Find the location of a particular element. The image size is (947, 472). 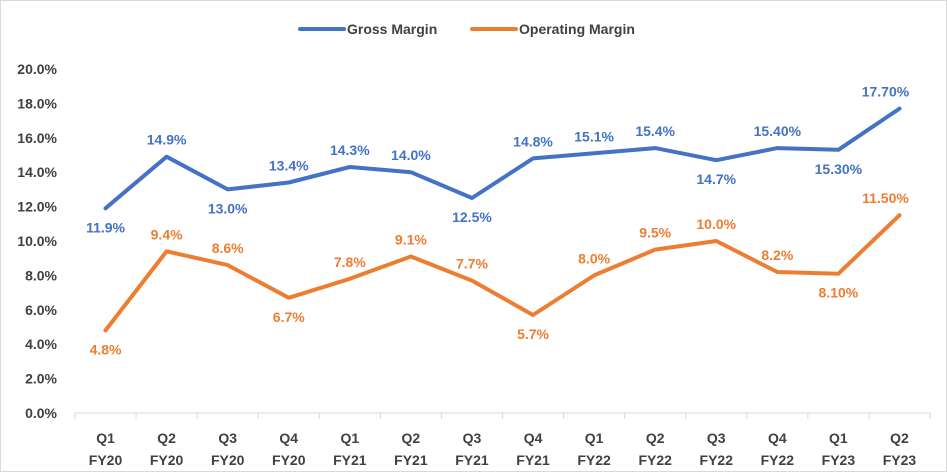

data-label-gross-margin: 14.9% is located at coordinates (167, 140).